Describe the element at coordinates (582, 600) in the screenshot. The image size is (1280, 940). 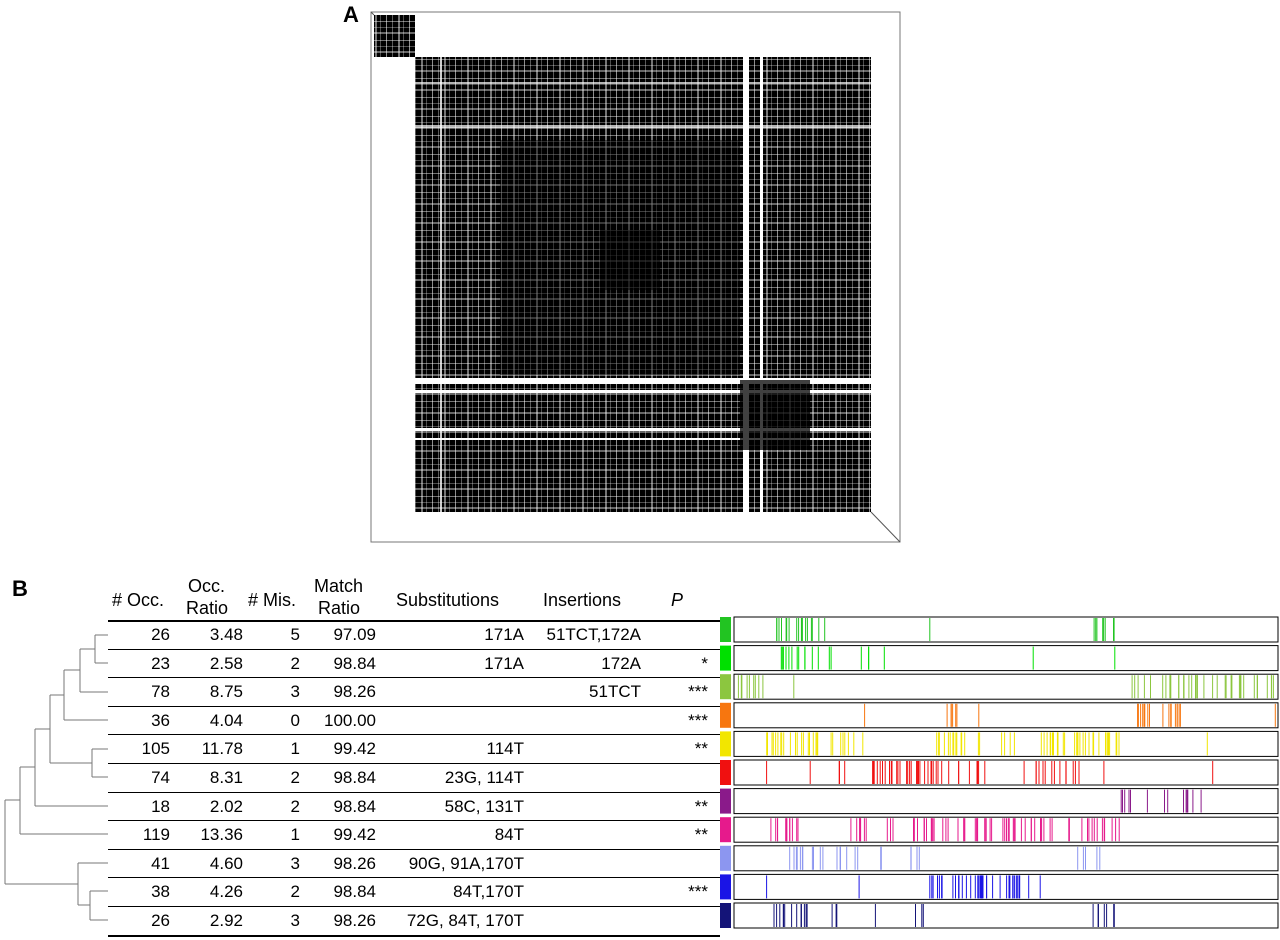
I see `header-insertions: Insertions` at that location.